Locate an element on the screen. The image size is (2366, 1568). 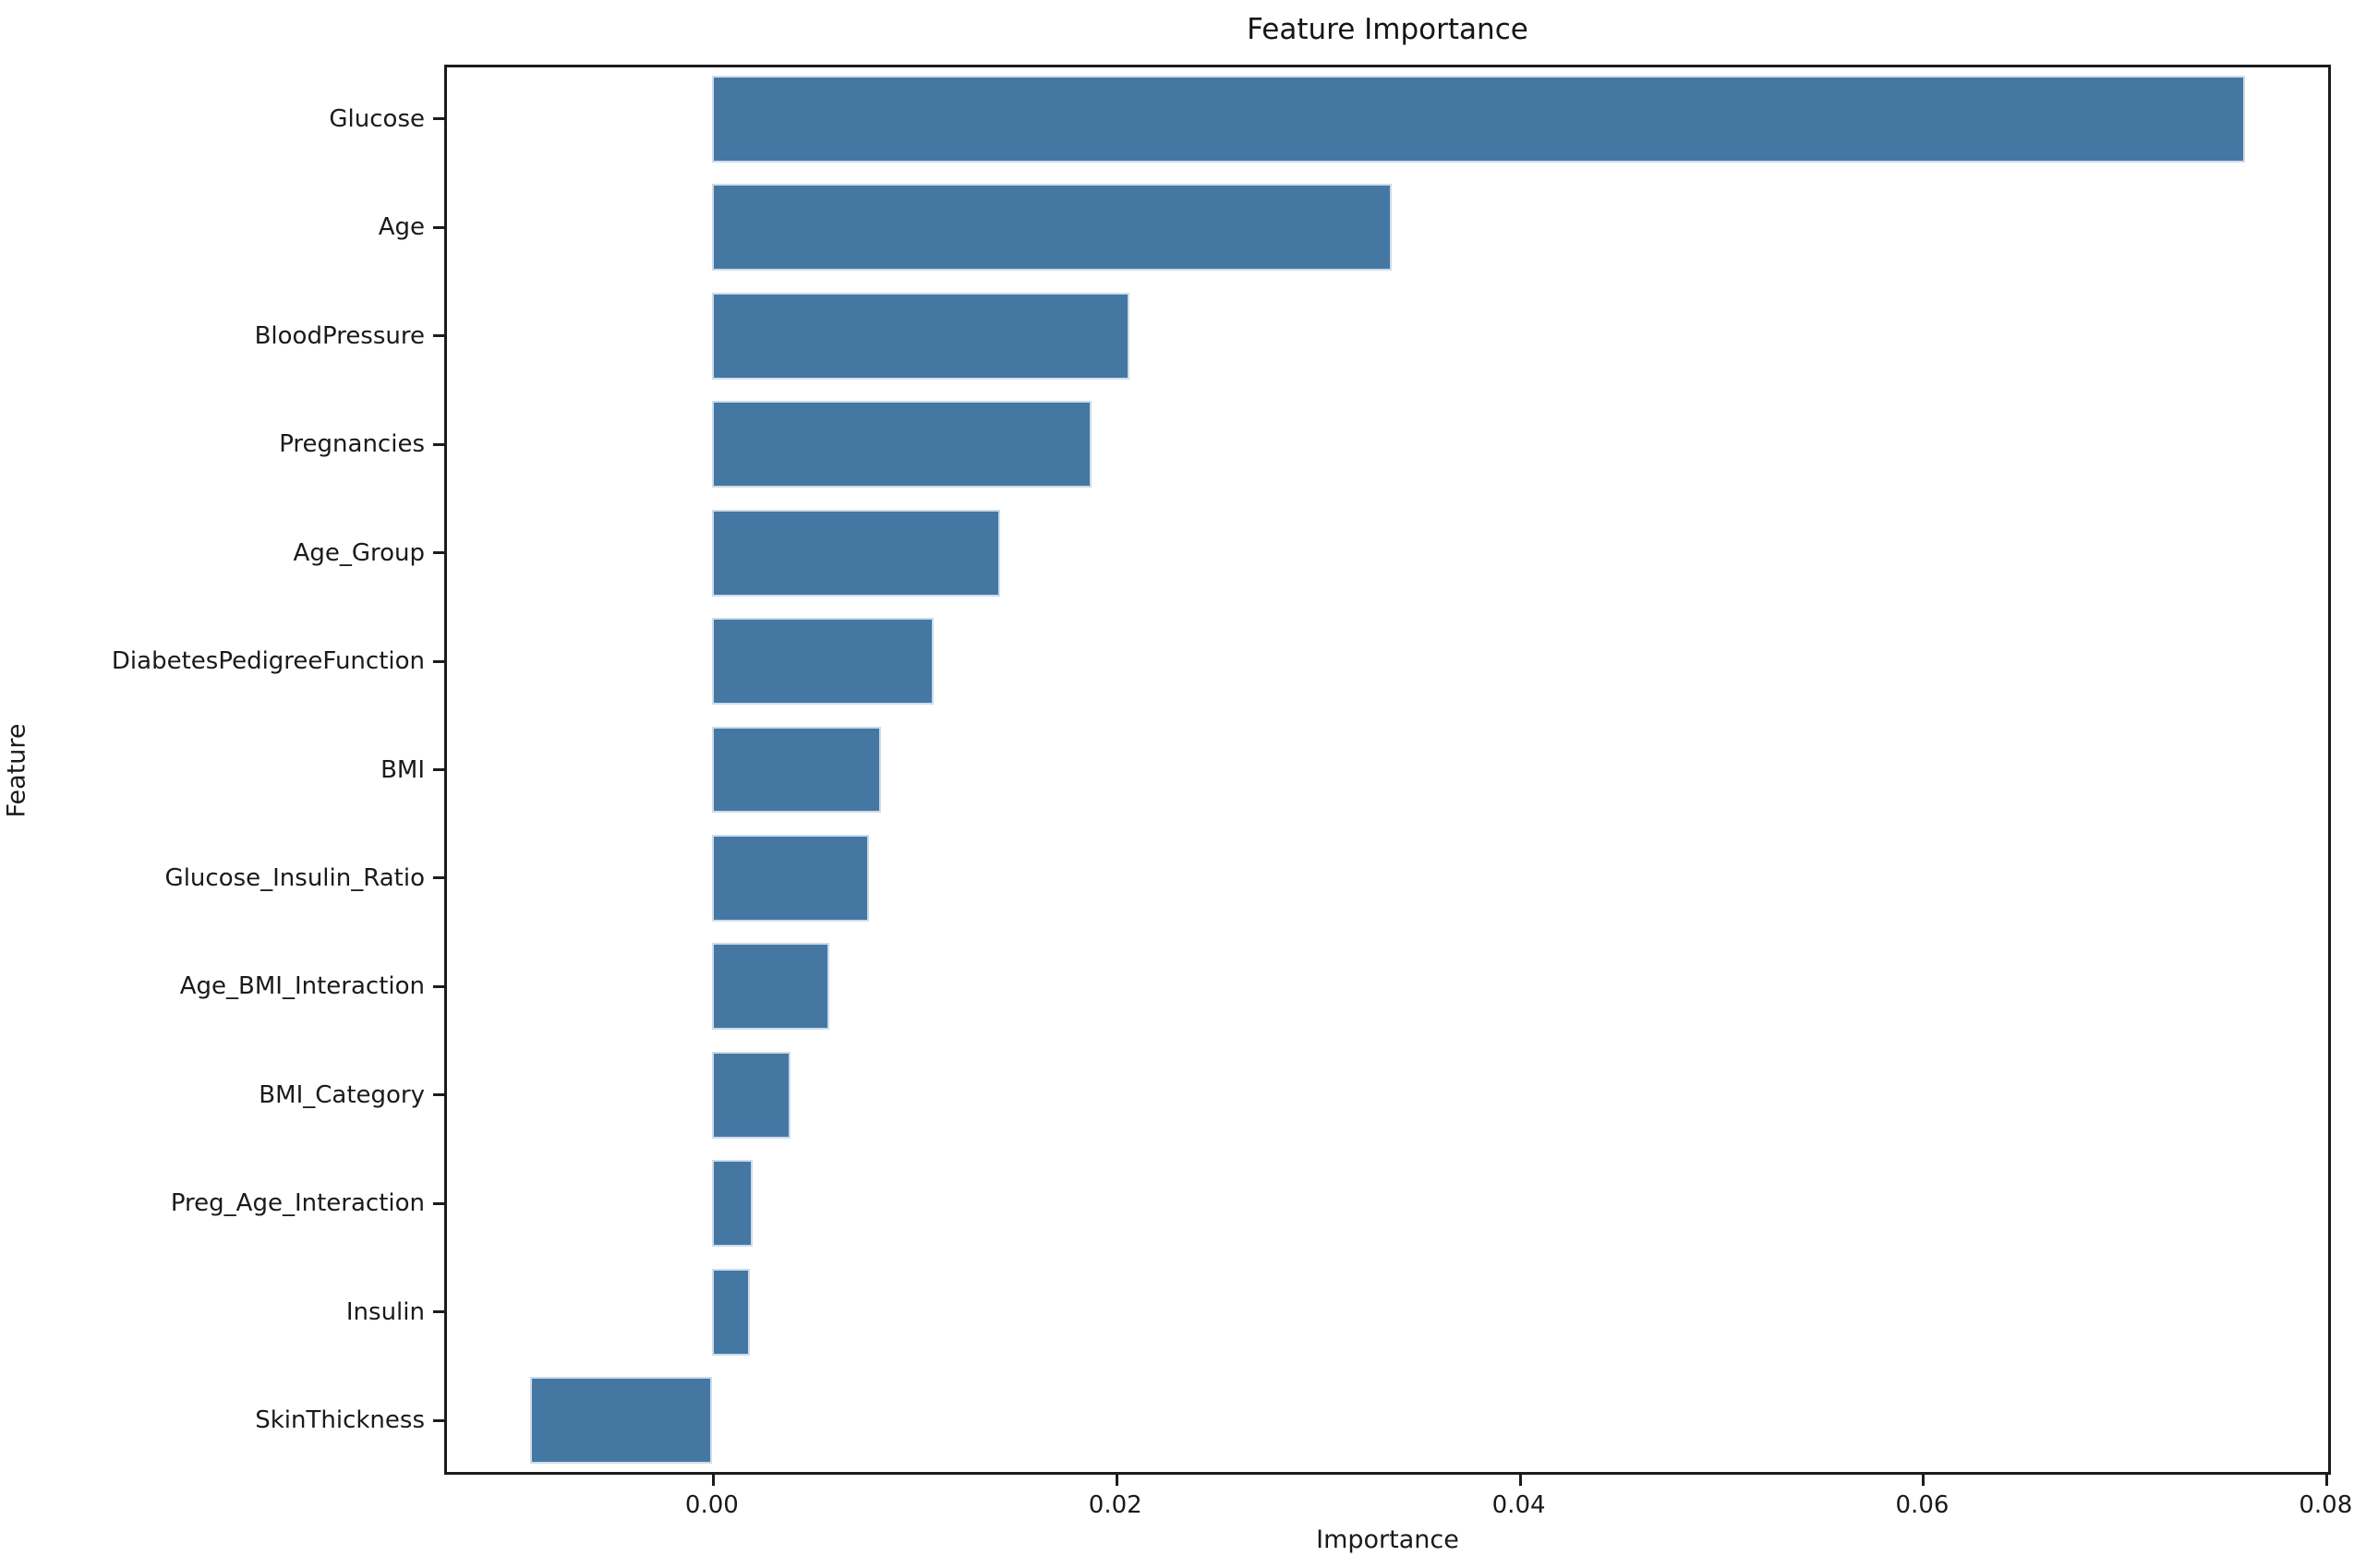
bar-bloodpressure is located at coordinates (920, 336).